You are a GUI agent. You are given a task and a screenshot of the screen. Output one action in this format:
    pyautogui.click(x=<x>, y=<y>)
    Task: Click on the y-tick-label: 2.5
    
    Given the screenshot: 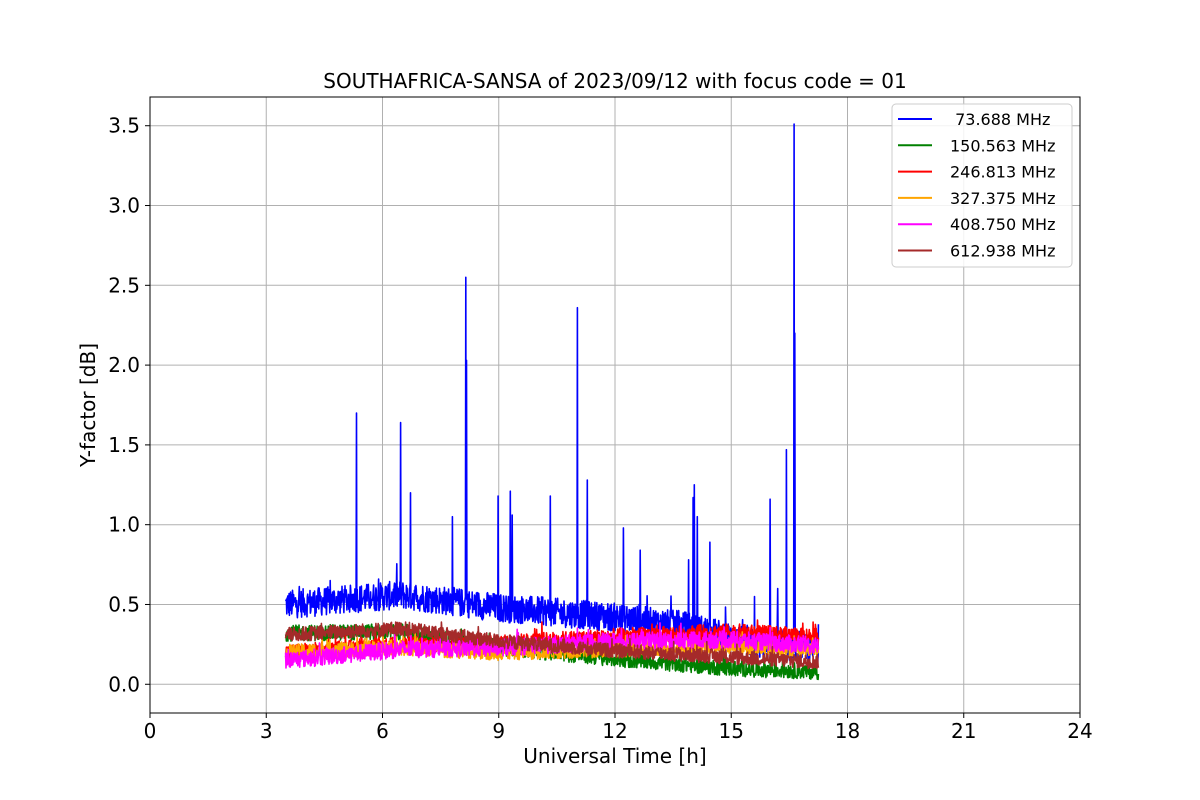 What is the action you would take?
    pyautogui.click(x=124, y=285)
    